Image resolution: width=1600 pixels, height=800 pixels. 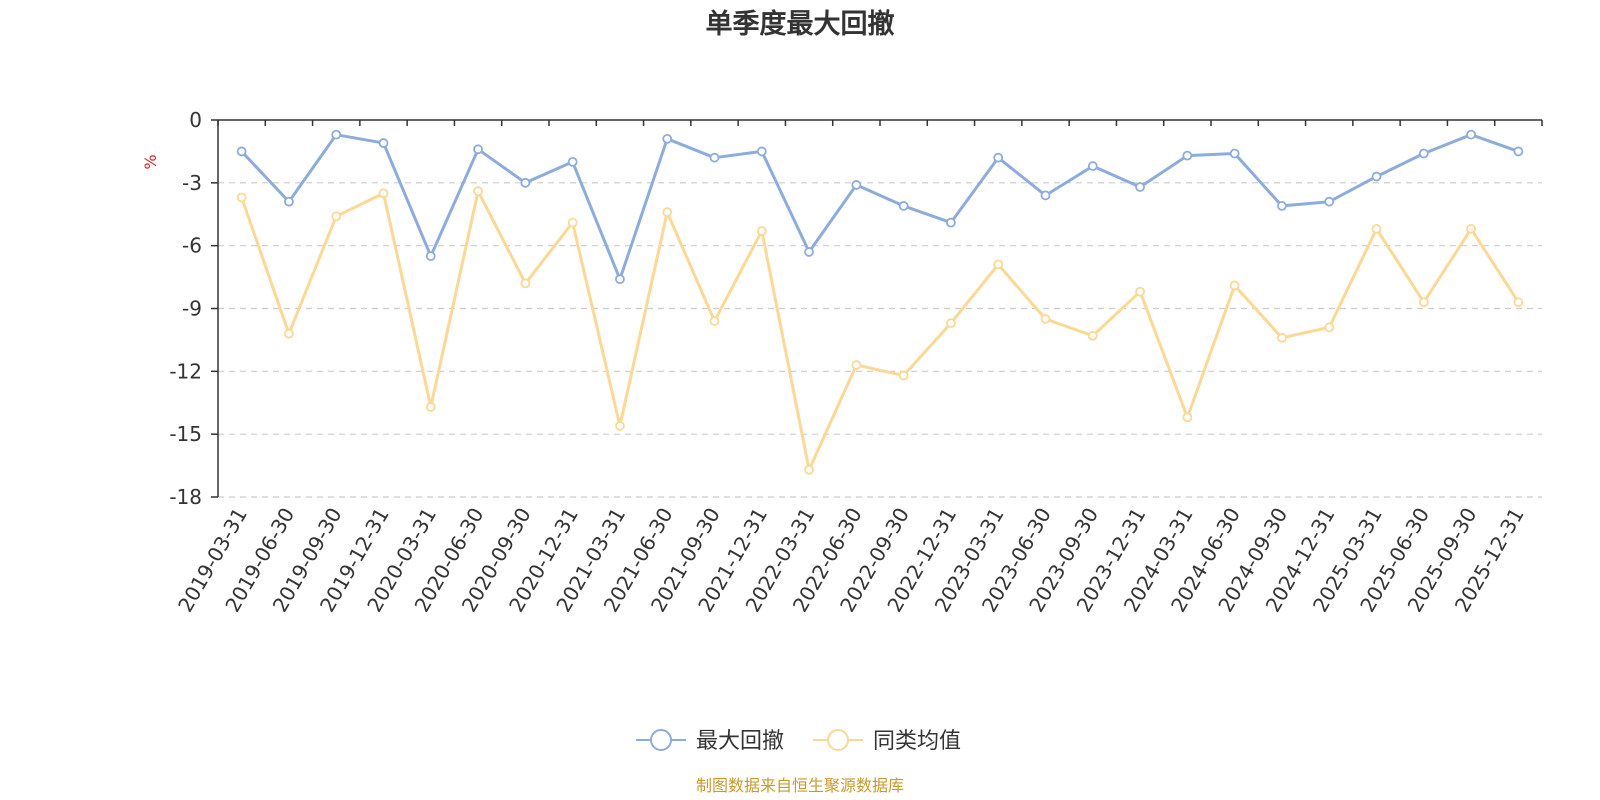 I want to click on legend-label-series2: 同类均值, so click(x=917, y=741).